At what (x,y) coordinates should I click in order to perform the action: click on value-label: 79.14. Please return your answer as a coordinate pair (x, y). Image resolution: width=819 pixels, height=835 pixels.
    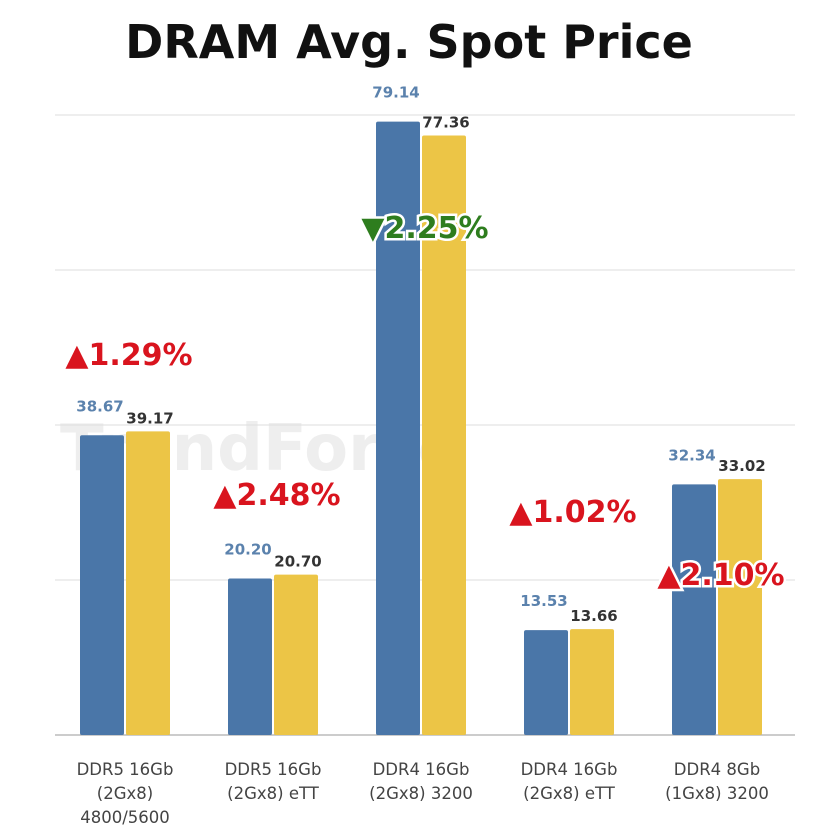
    Looking at the image, I should click on (395, 93).